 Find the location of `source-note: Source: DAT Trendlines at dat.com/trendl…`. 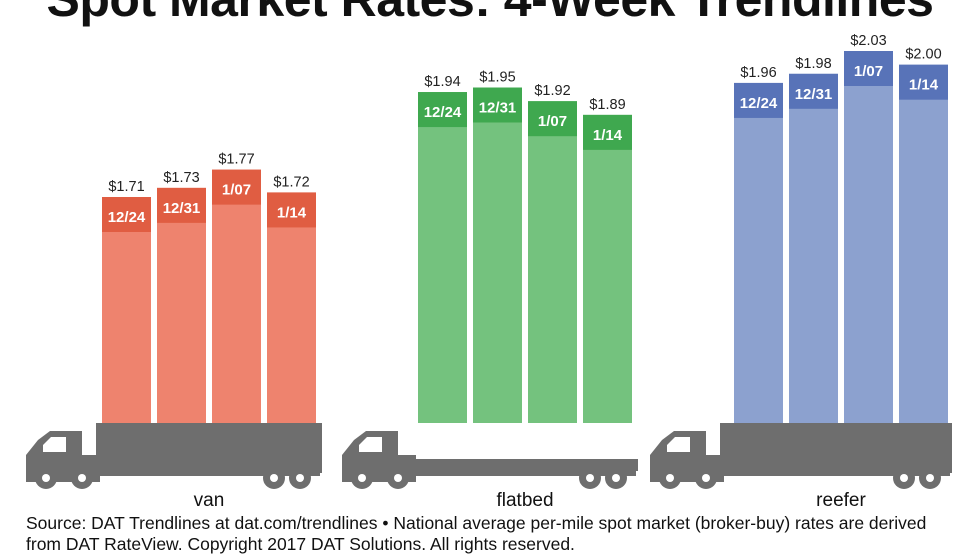

source-note: Source: DAT Trendlines at dat.com/trendl… is located at coordinates (476, 533).